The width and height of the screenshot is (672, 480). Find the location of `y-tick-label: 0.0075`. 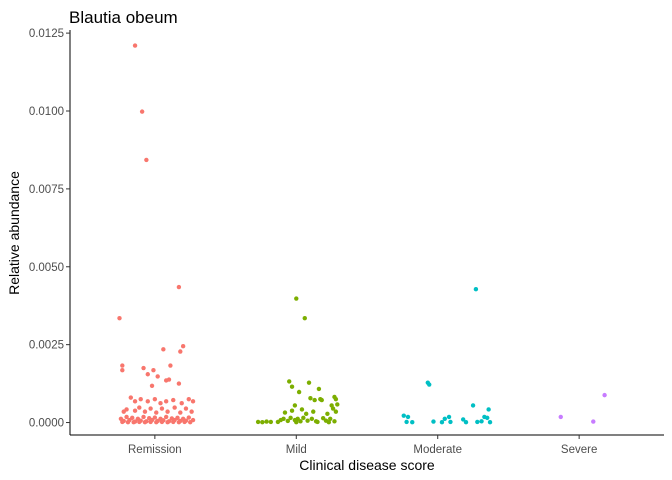

y-tick-label: 0.0075 is located at coordinates (46, 190).